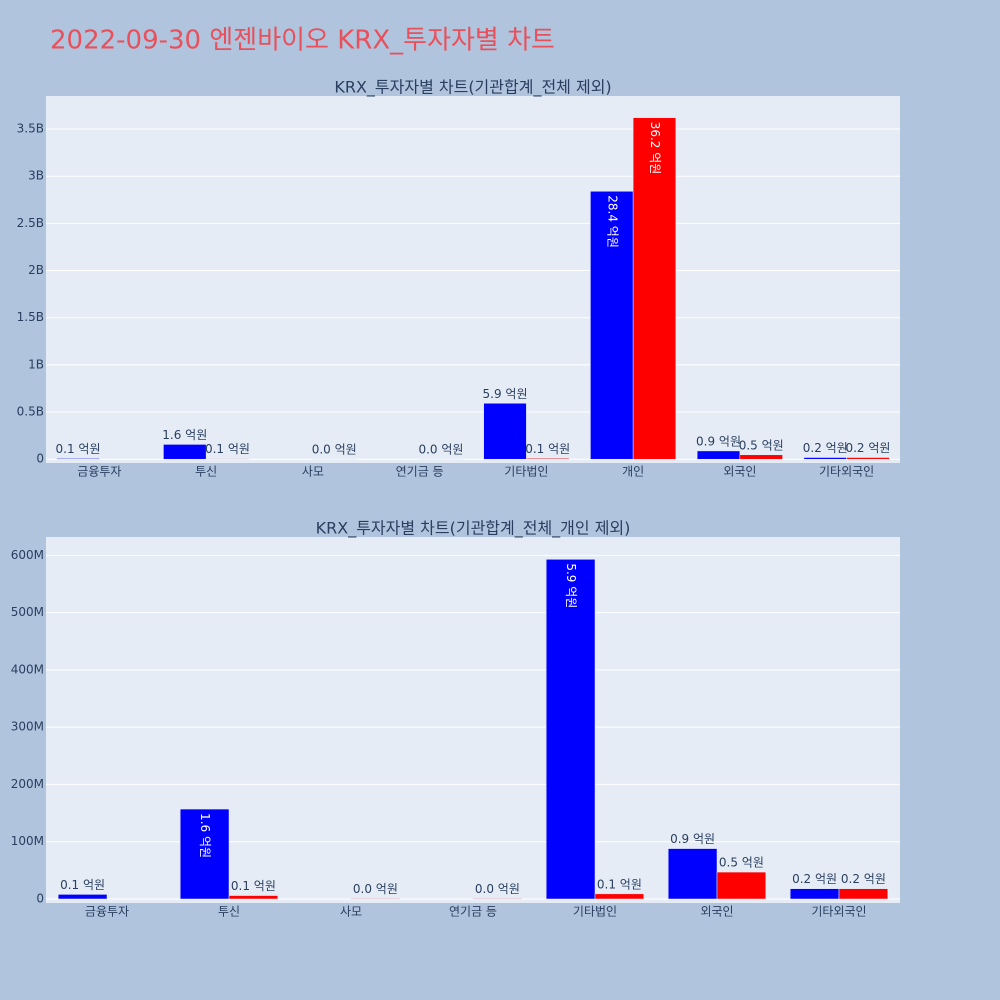 The image size is (1000, 1000). What do you see at coordinates (27, 841) in the screenshot?
I see `y-tick-label: 100M` at bounding box center [27, 841].